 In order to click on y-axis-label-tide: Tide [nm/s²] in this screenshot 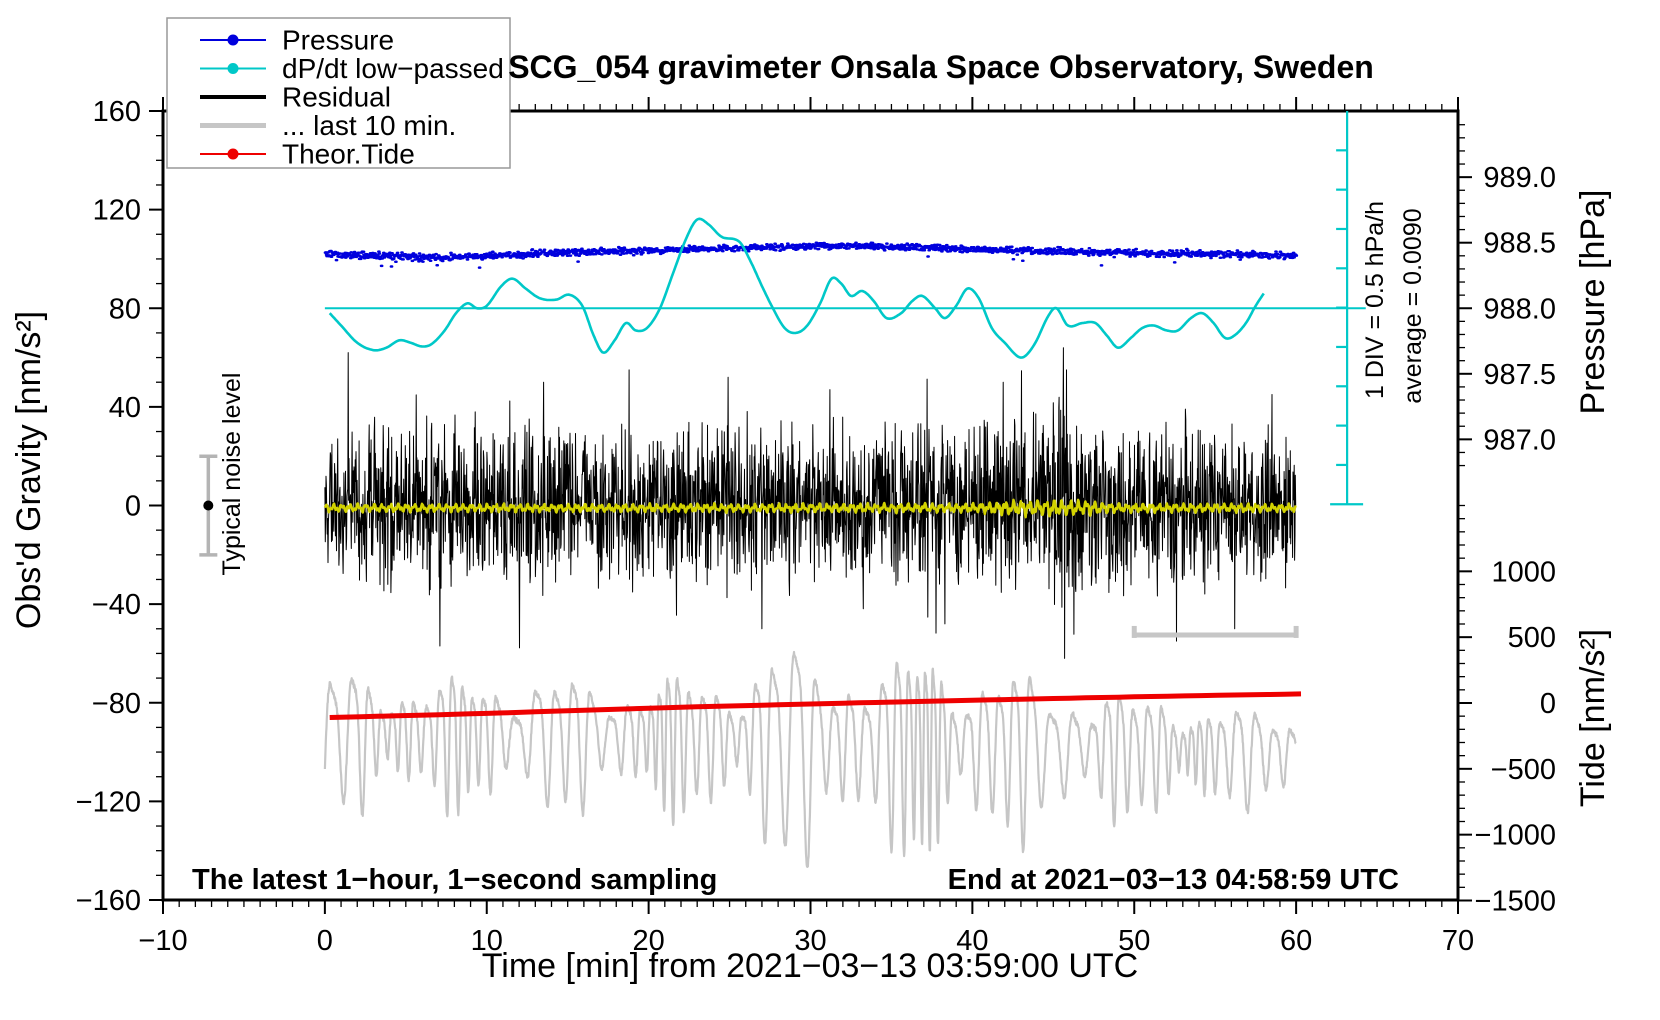, I will do `click(1593, 718)`.